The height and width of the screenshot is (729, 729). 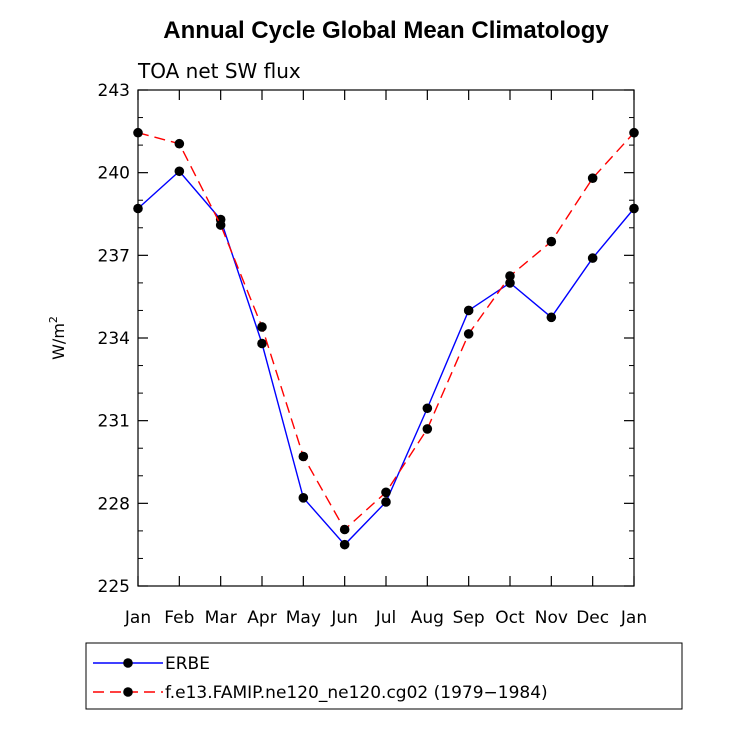 I want to click on legend-label-famip: f.e13.FAMIP.ne120_ne120.cg02 (1979−1984), so click(x=356, y=693).